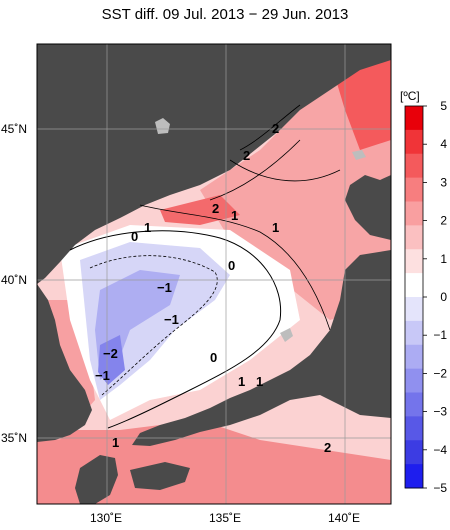  What do you see at coordinates (162, 126) in the screenshot?
I see `land-island-north` at bounding box center [162, 126].